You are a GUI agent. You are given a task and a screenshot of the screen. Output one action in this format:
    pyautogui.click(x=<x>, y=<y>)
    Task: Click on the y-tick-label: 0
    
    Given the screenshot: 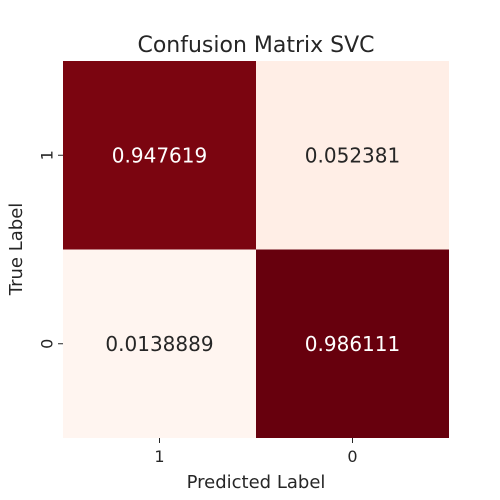 What is the action you would take?
    pyautogui.click(x=47, y=344)
    